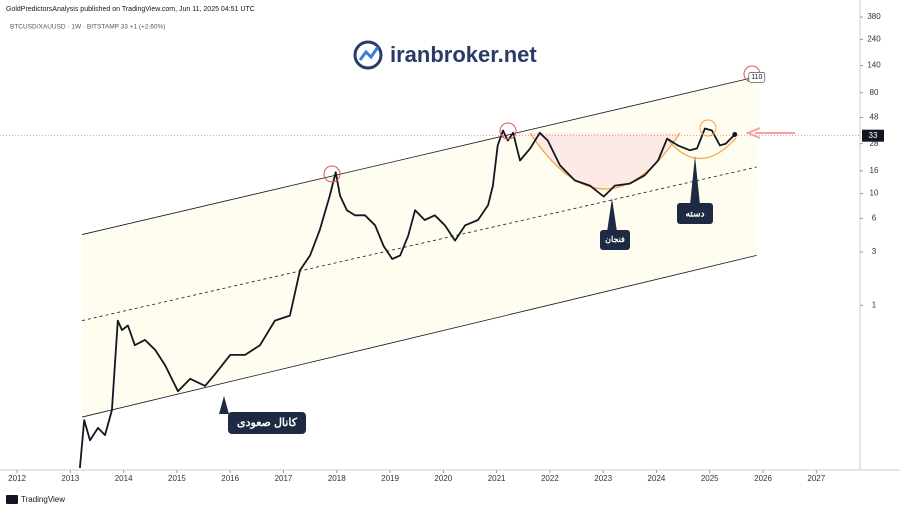  What do you see at coordinates (337, 478) in the screenshot?
I see `x-tick-label: 2018` at bounding box center [337, 478].